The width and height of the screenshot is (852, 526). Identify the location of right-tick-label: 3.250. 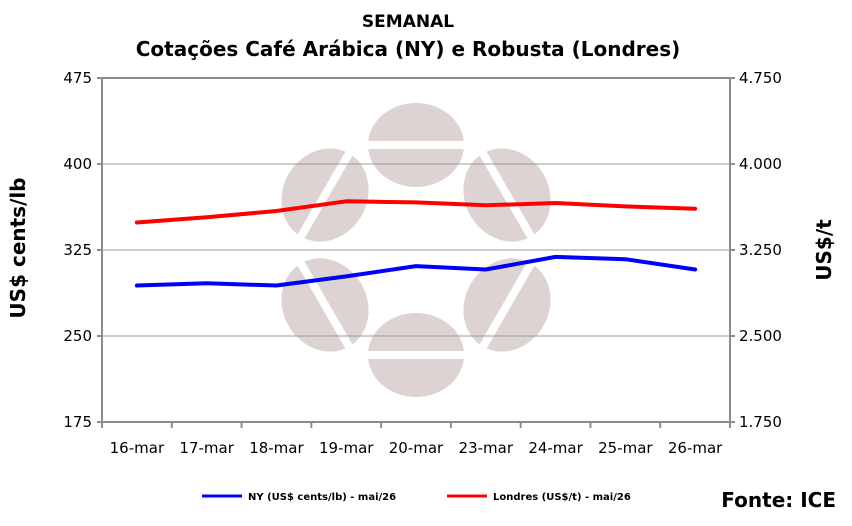
(760, 250).